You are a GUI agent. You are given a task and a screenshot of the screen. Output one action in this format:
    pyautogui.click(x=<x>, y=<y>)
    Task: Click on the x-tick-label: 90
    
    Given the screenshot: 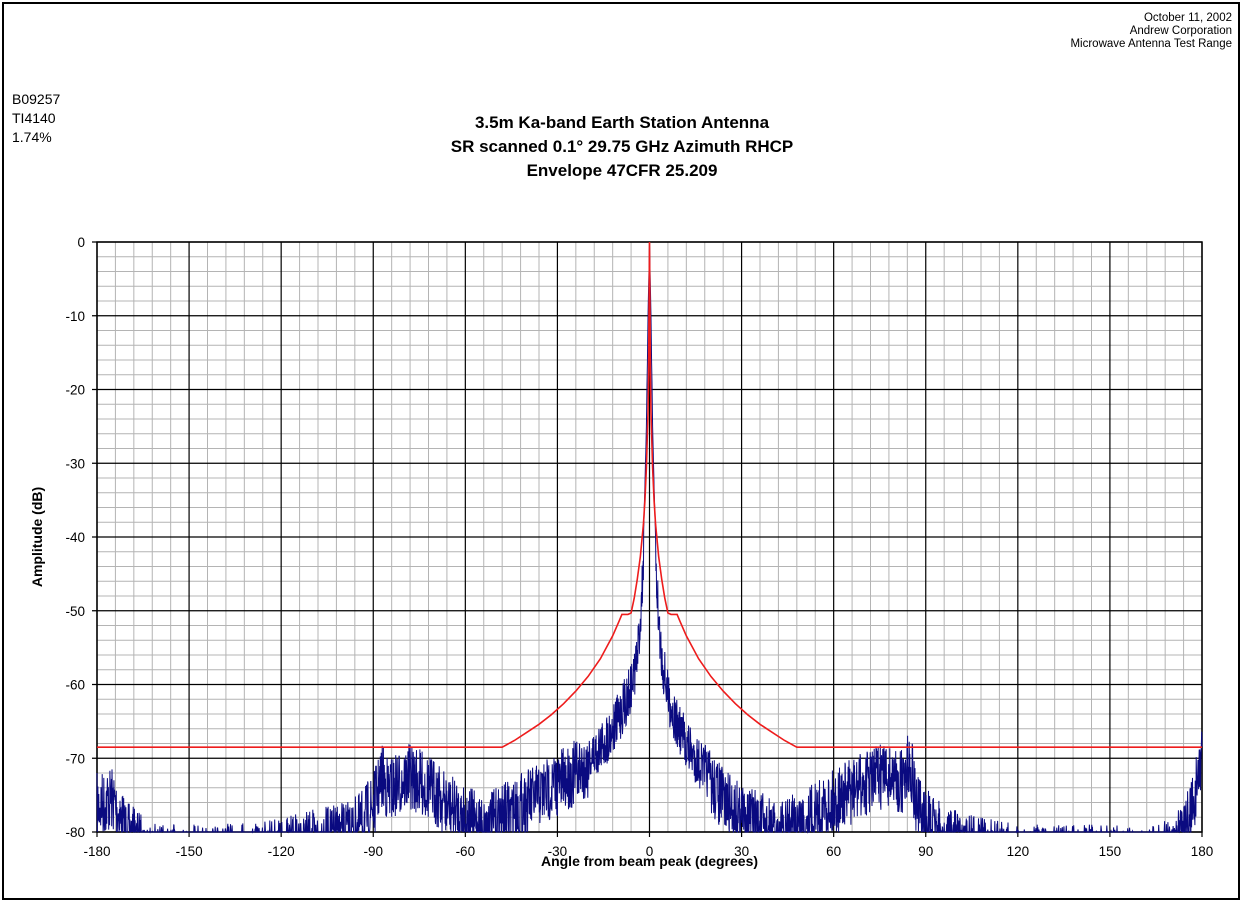 What is the action you would take?
    pyautogui.click(x=925, y=851)
    